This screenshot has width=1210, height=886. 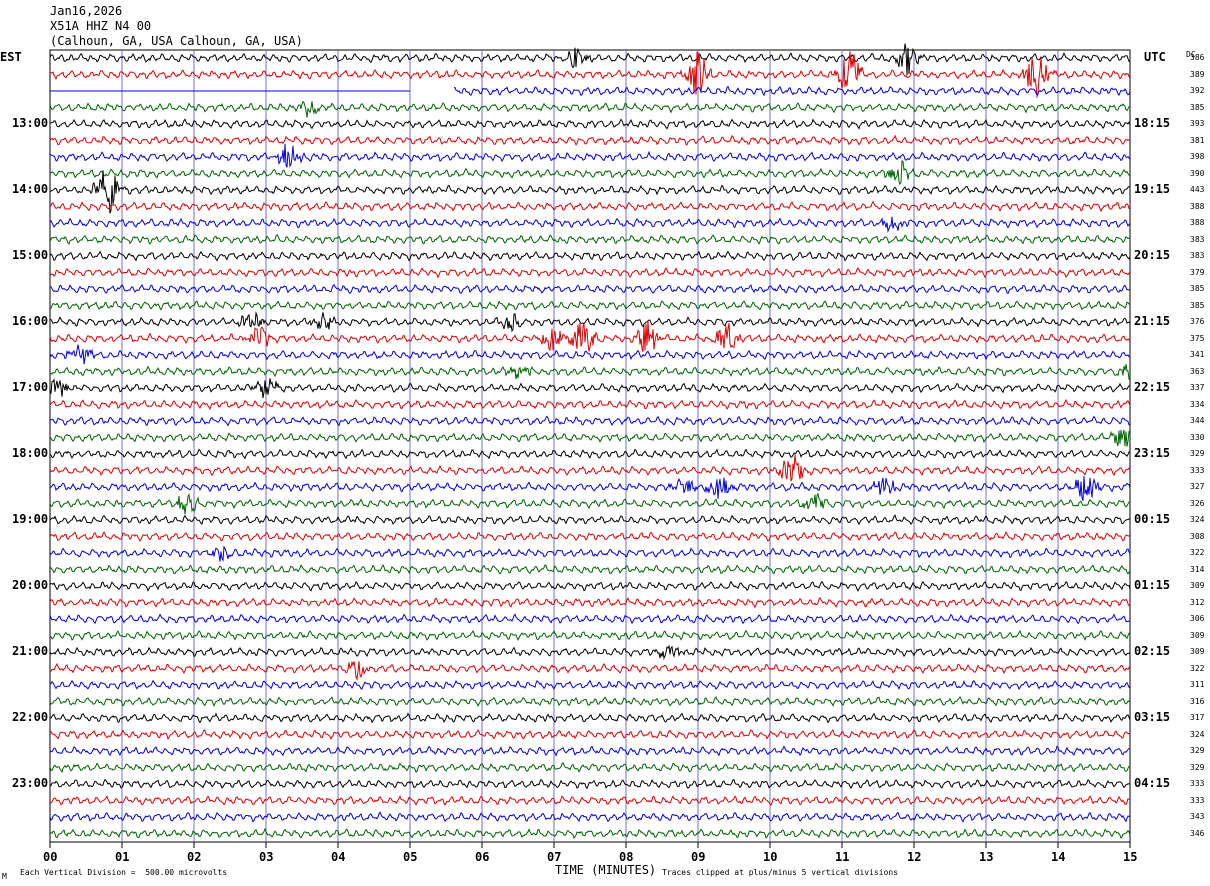 I want to click on right-hour-label: 20:15, so click(x=1152, y=255).